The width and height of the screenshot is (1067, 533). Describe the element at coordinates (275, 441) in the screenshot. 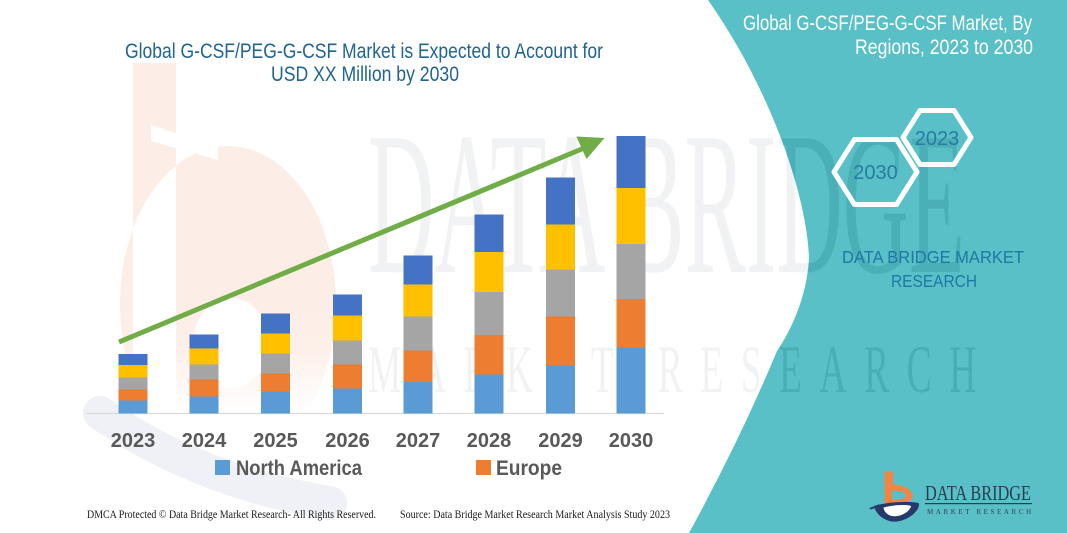

I see `svg-text: 2025` at that location.